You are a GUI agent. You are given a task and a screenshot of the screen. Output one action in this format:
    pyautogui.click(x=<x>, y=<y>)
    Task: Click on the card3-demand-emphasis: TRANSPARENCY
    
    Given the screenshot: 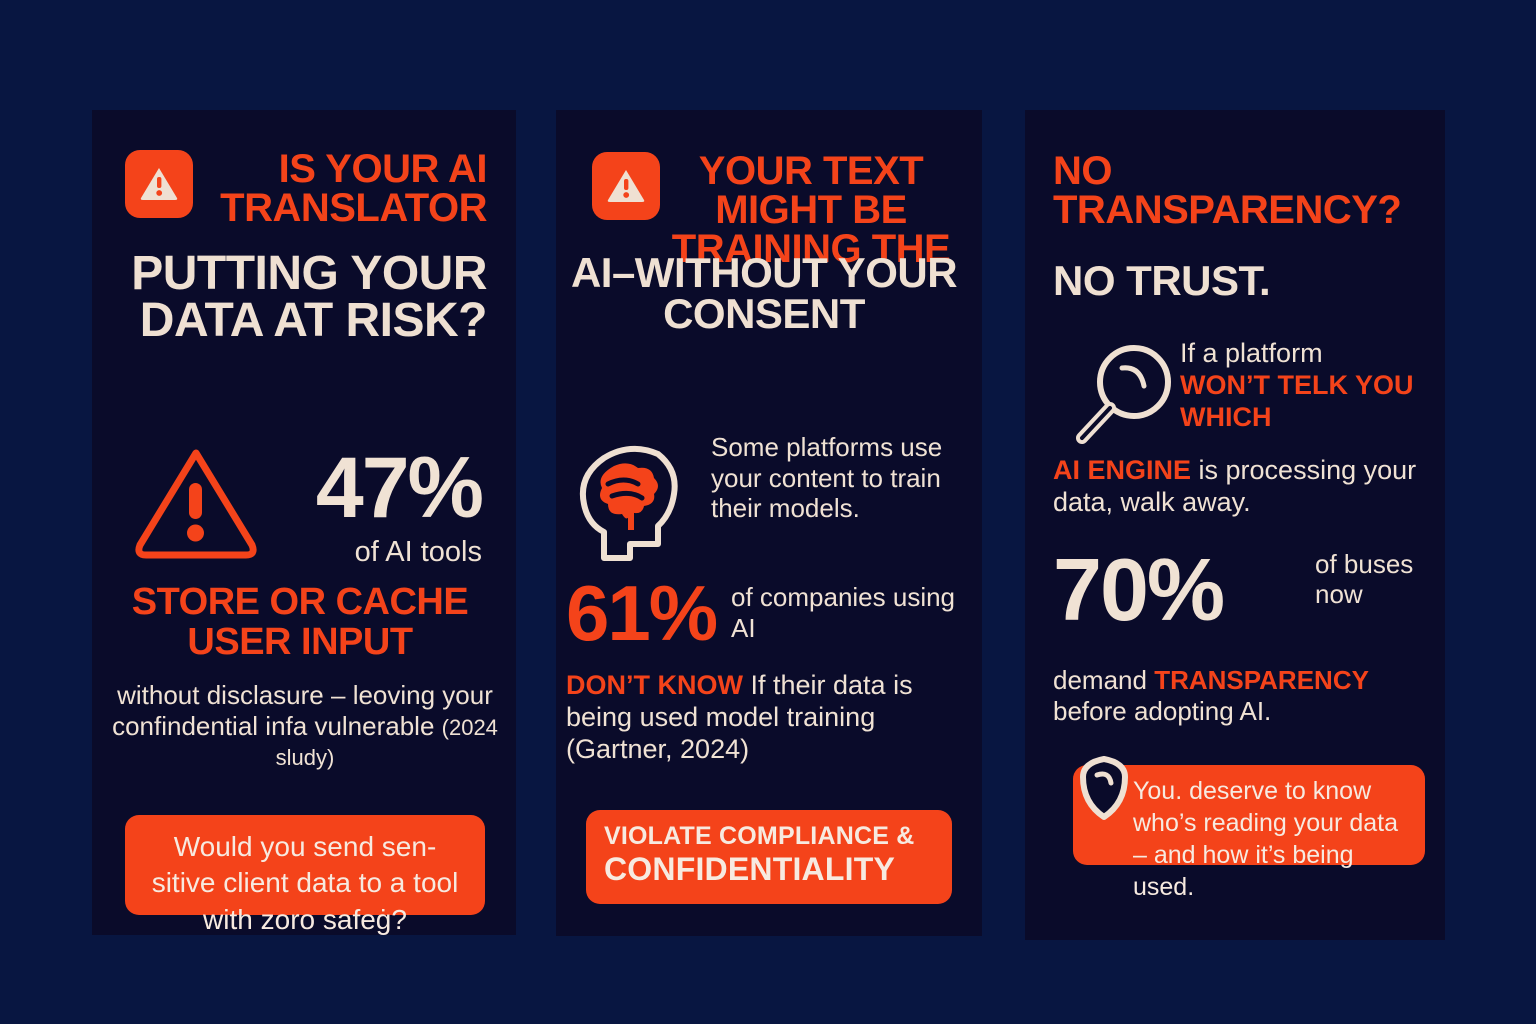 What is the action you would take?
    pyautogui.click(x=1261, y=680)
    